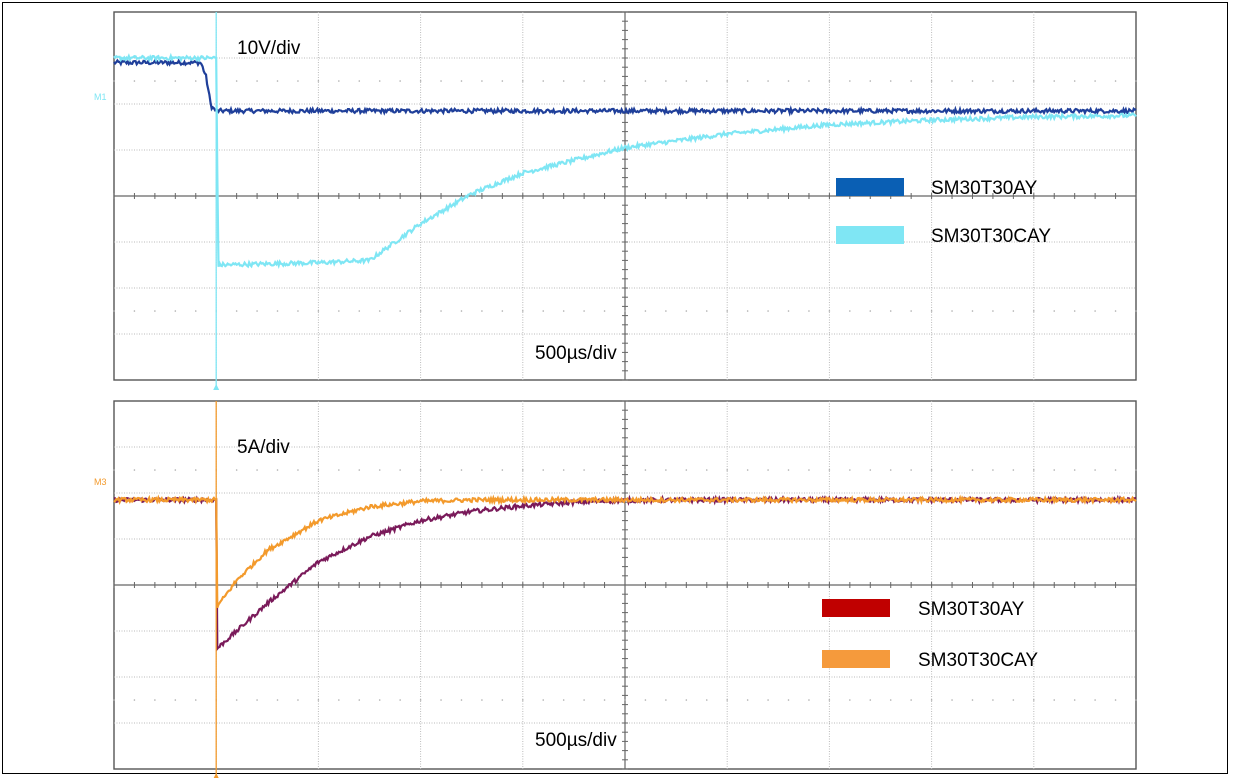 The image size is (1234, 778). Describe the element at coordinates (576, 740) in the screenshot. I see `time-scale-label: 500µs/div` at that location.